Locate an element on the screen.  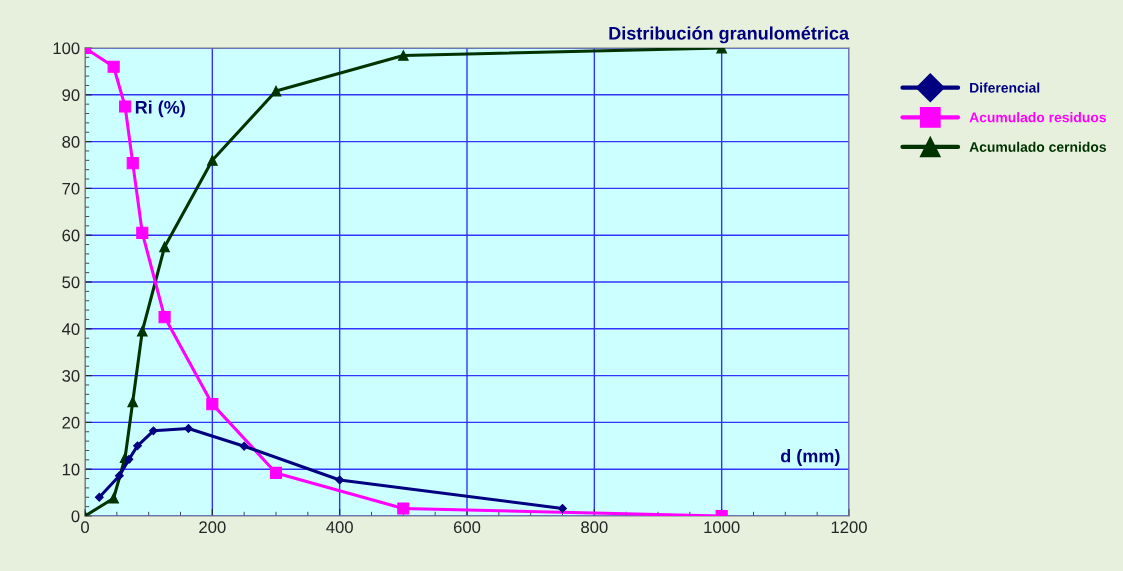
x-tick-label: 1000 is located at coordinates (722, 527).